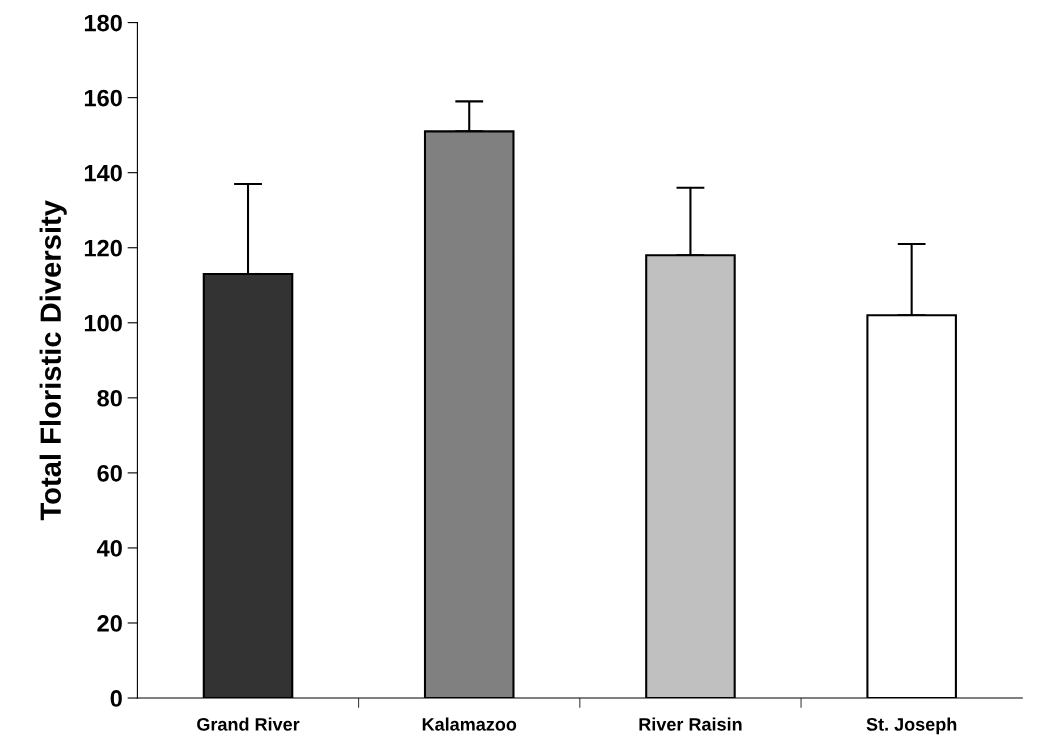 The height and width of the screenshot is (753, 1041). What do you see at coordinates (103, 98) in the screenshot?
I see `y-tick-label: 160` at bounding box center [103, 98].